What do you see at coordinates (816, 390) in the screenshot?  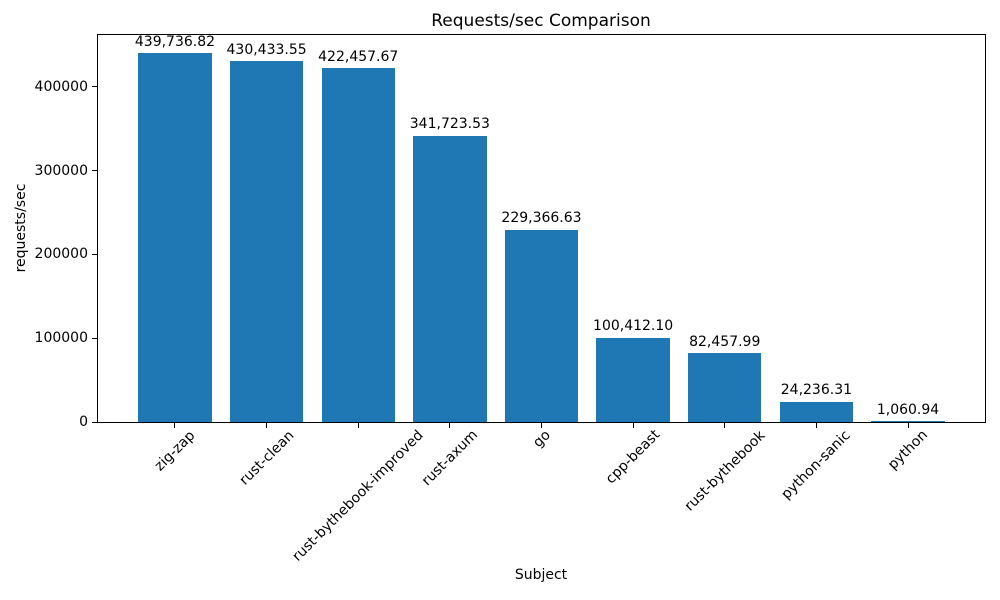 I see `bar-value-label: 24,236.31` at bounding box center [816, 390].